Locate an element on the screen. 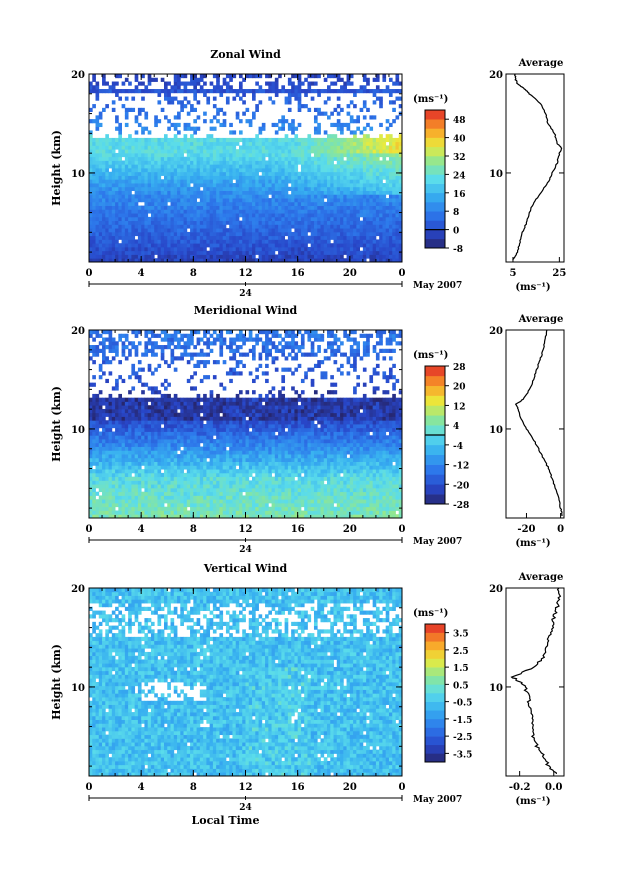  profile-y-tick-label: 20 is located at coordinates (496, 75).